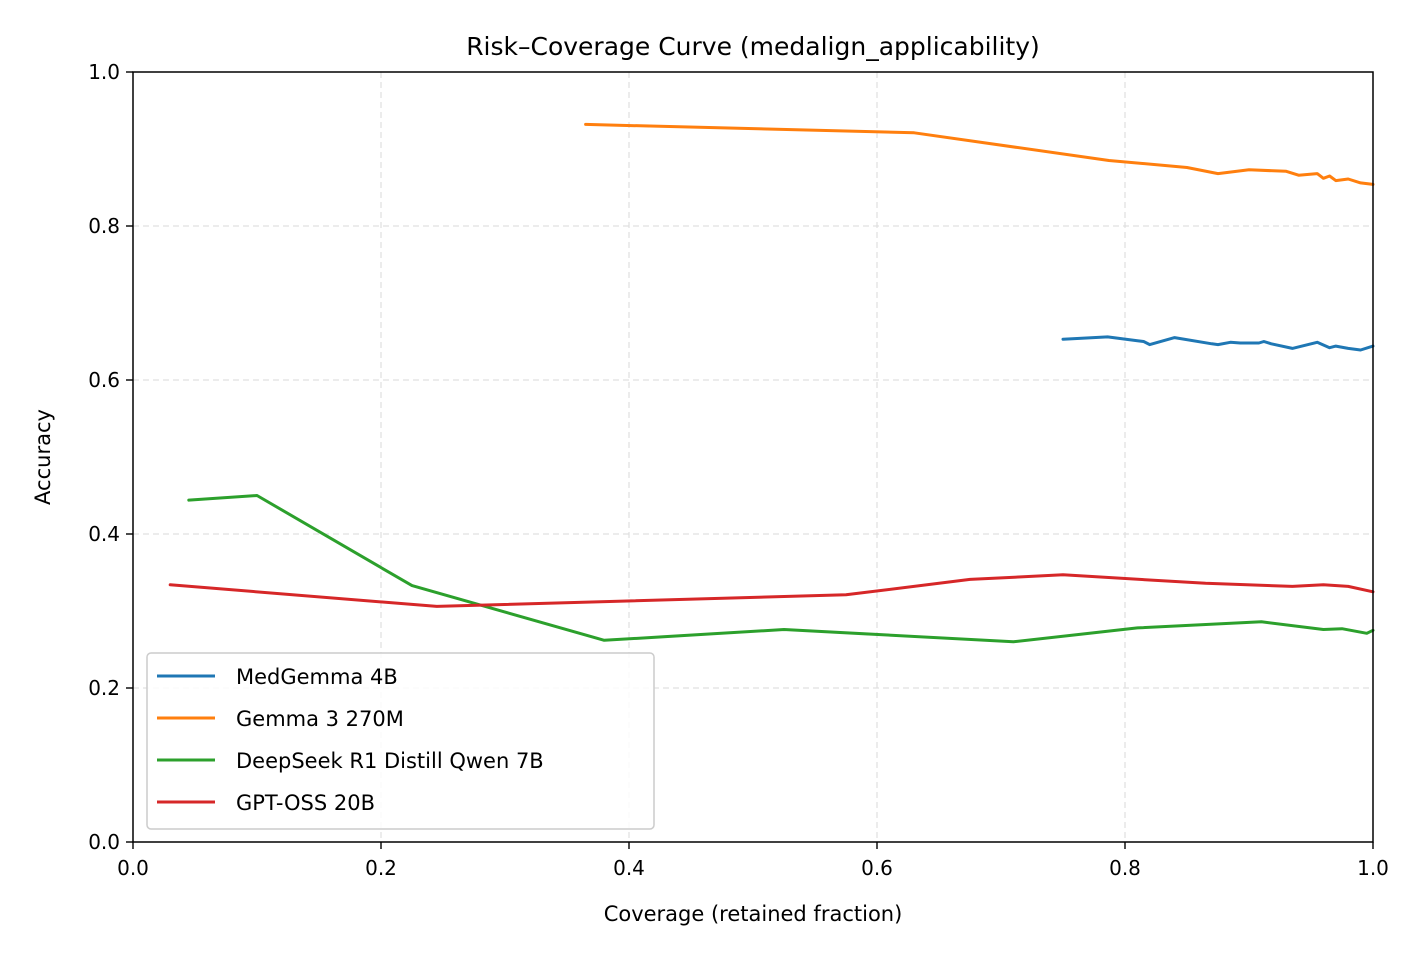  What do you see at coordinates (43, 457) in the screenshot?
I see `y-axis-title: Accuracy` at bounding box center [43, 457].